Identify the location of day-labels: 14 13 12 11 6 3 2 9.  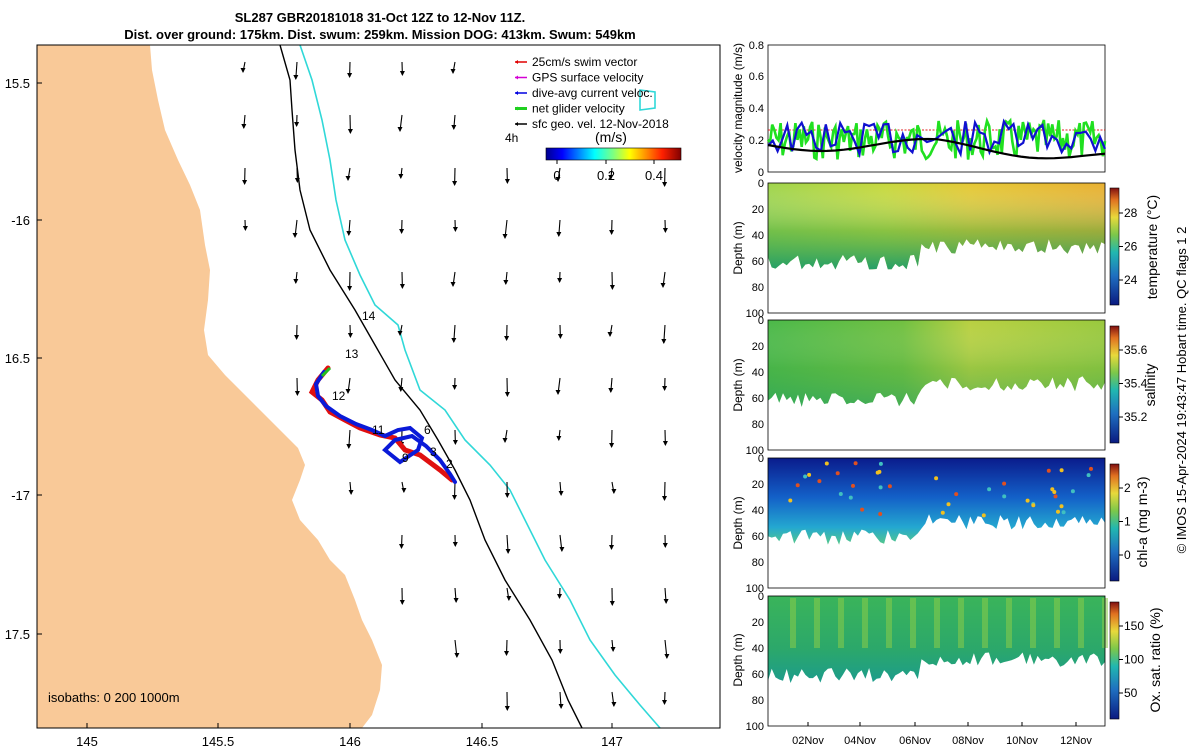
(392, 390).